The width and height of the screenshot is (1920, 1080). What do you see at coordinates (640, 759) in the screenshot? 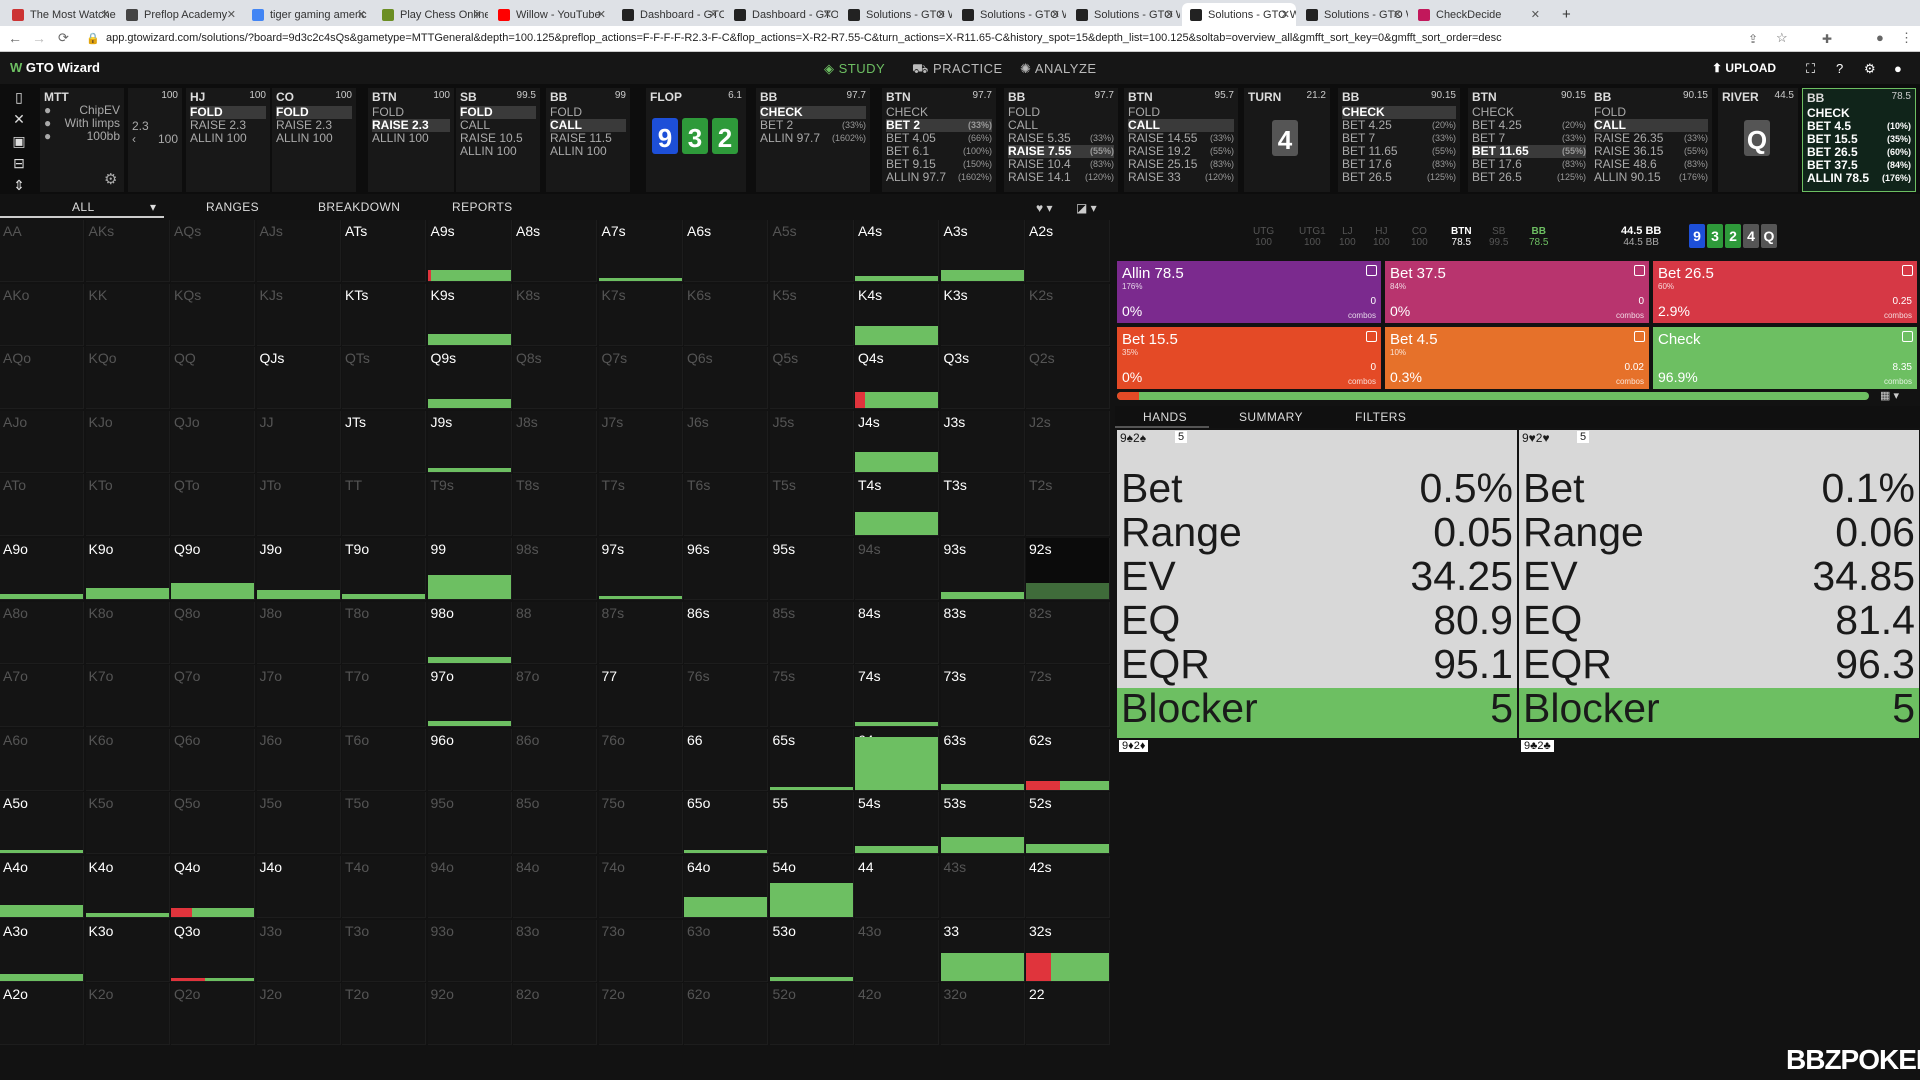
I see `hand-cell: 76o` at bounding box center [640, 759].